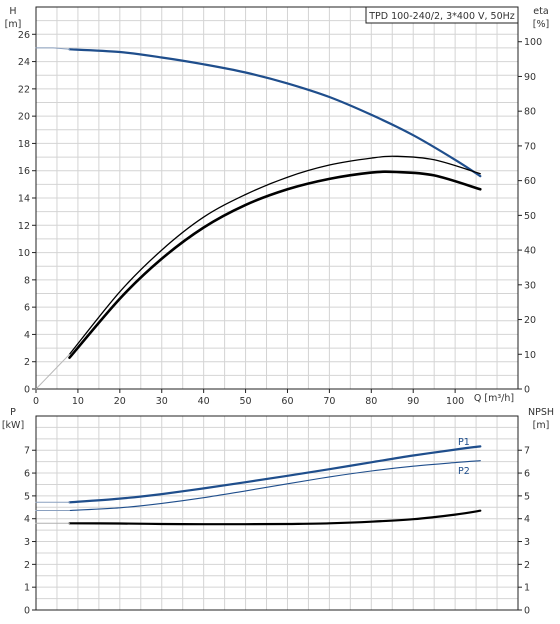 This screenshot has height=624, width=560. Describe the element at coordinates (541, 425) in the screenshot. I see `npsh-axis-label-unit: [m]` at that location.